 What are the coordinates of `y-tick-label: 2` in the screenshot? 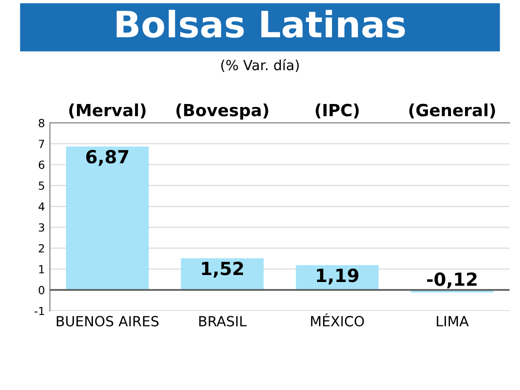 It's located at (41, 248).